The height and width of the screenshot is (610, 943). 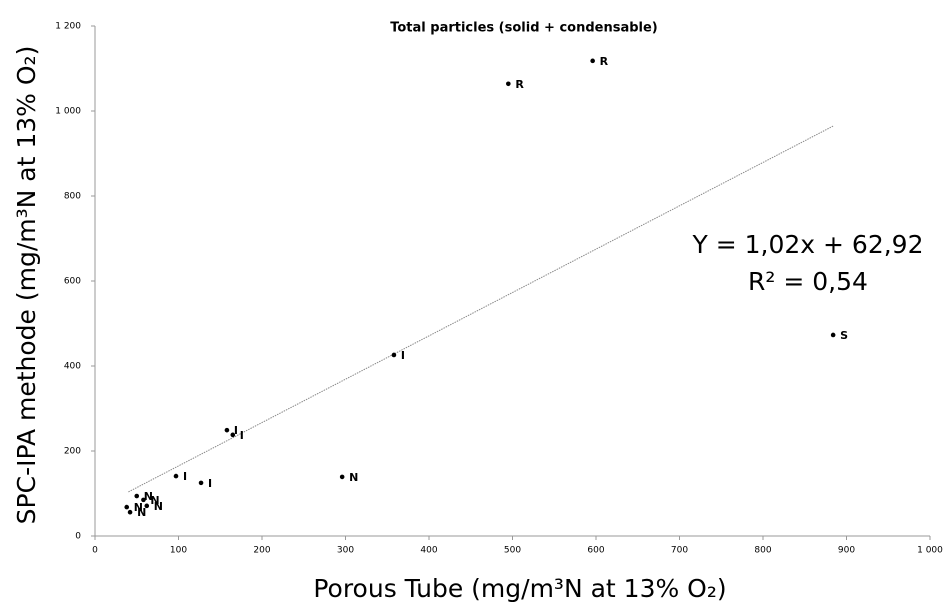 I want to click on y-tick-label: 1 000, so click(x=68, y=112).